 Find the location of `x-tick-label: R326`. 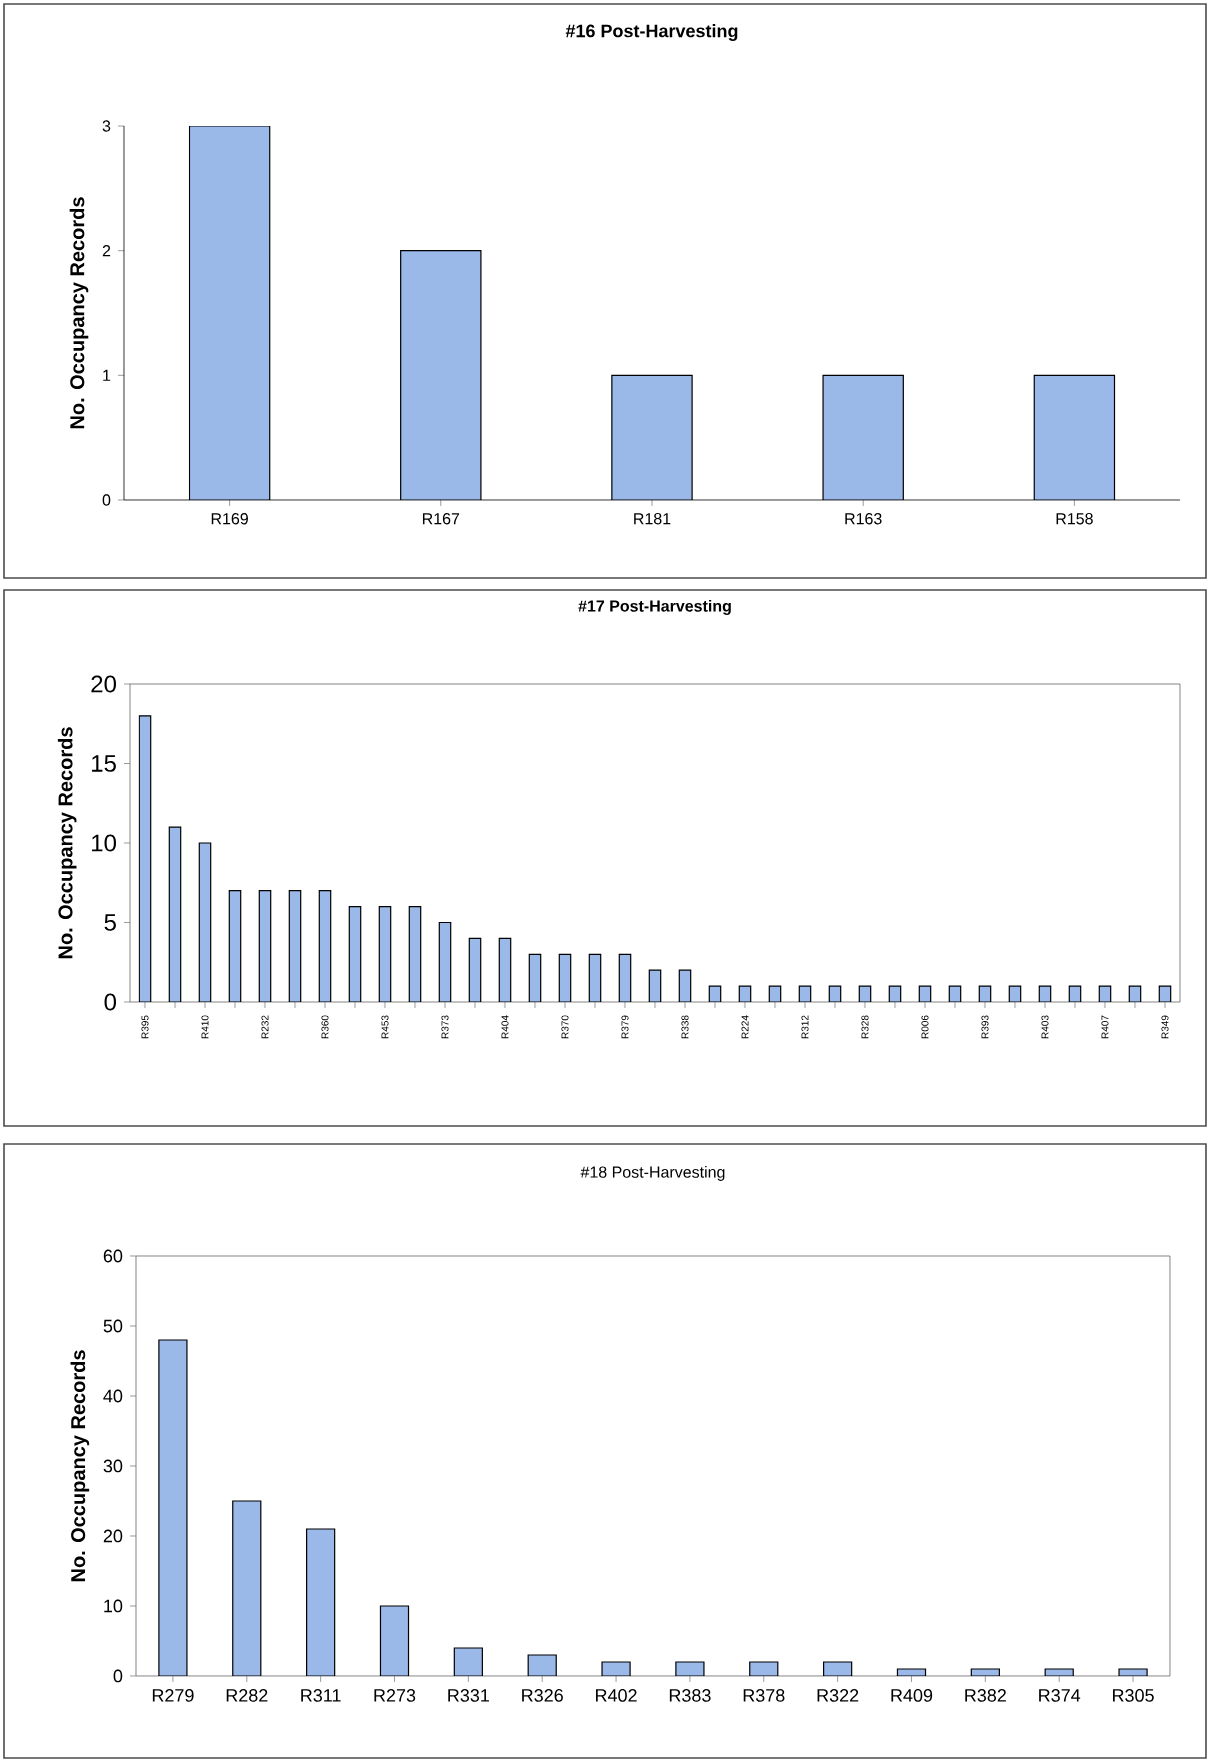

x-tick-label: R326 is located at coordinates (542, 1695).